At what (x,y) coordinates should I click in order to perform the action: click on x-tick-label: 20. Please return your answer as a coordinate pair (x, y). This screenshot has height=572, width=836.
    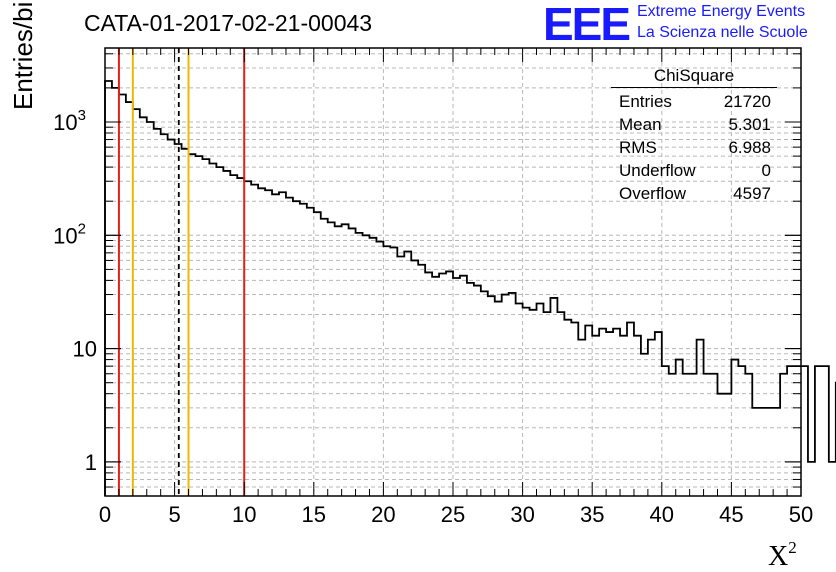
    Looking at the image, I should click on (383, 514).